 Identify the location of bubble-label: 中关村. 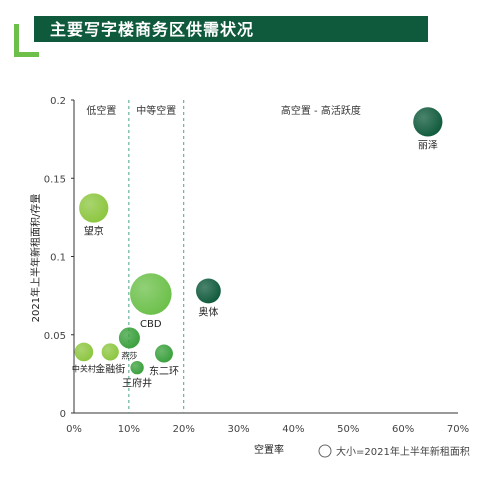
(84, 368).